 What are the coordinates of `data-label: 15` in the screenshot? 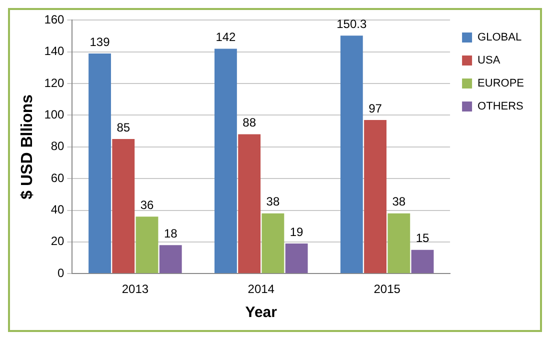 It's located at (423, 238).